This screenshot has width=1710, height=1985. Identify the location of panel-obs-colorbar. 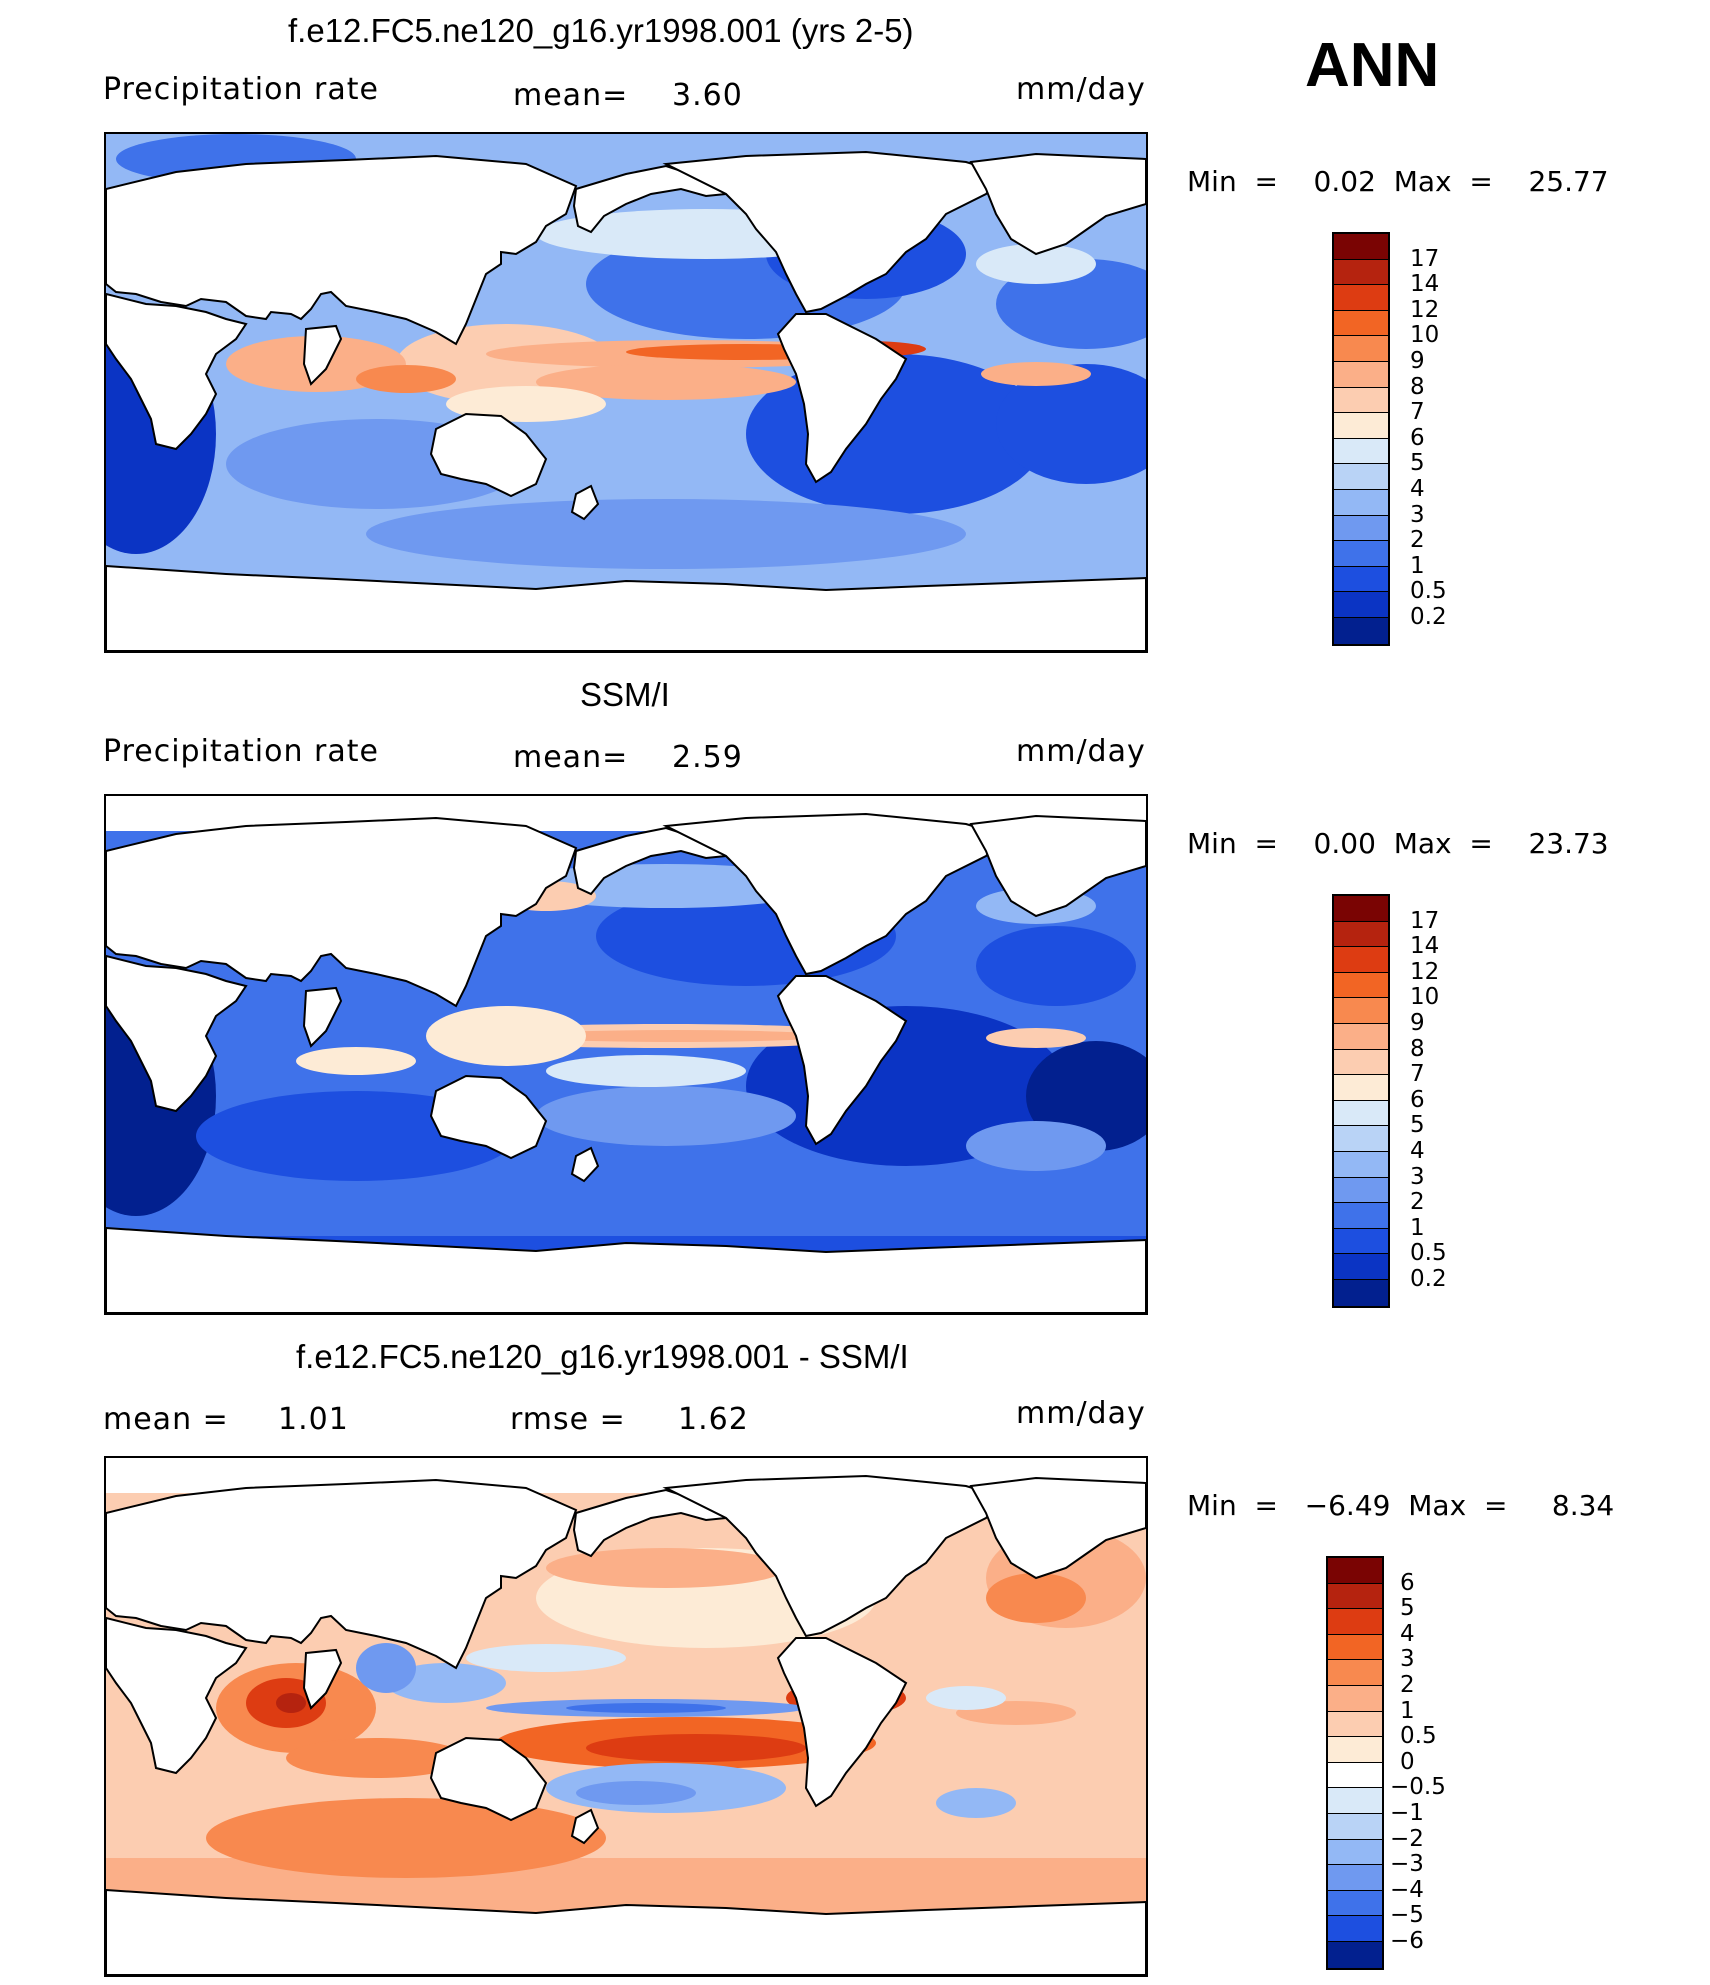
(1361, 1101).